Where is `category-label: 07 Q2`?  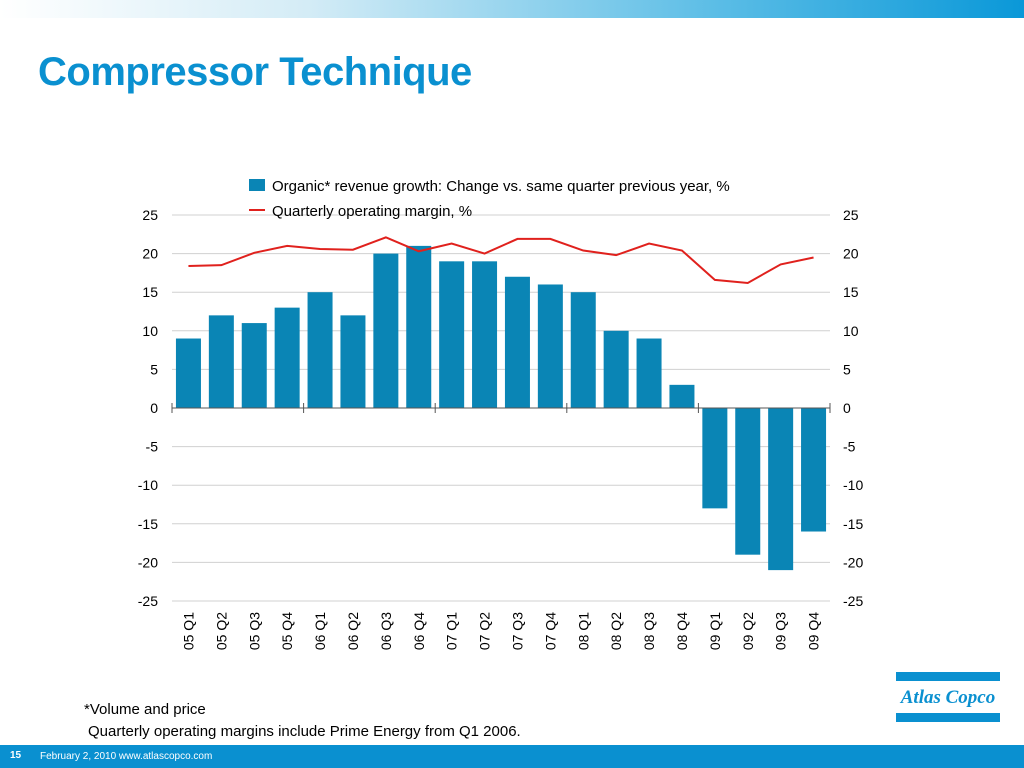
category-label: 07 Q2 is located at coordinates (485, 631).